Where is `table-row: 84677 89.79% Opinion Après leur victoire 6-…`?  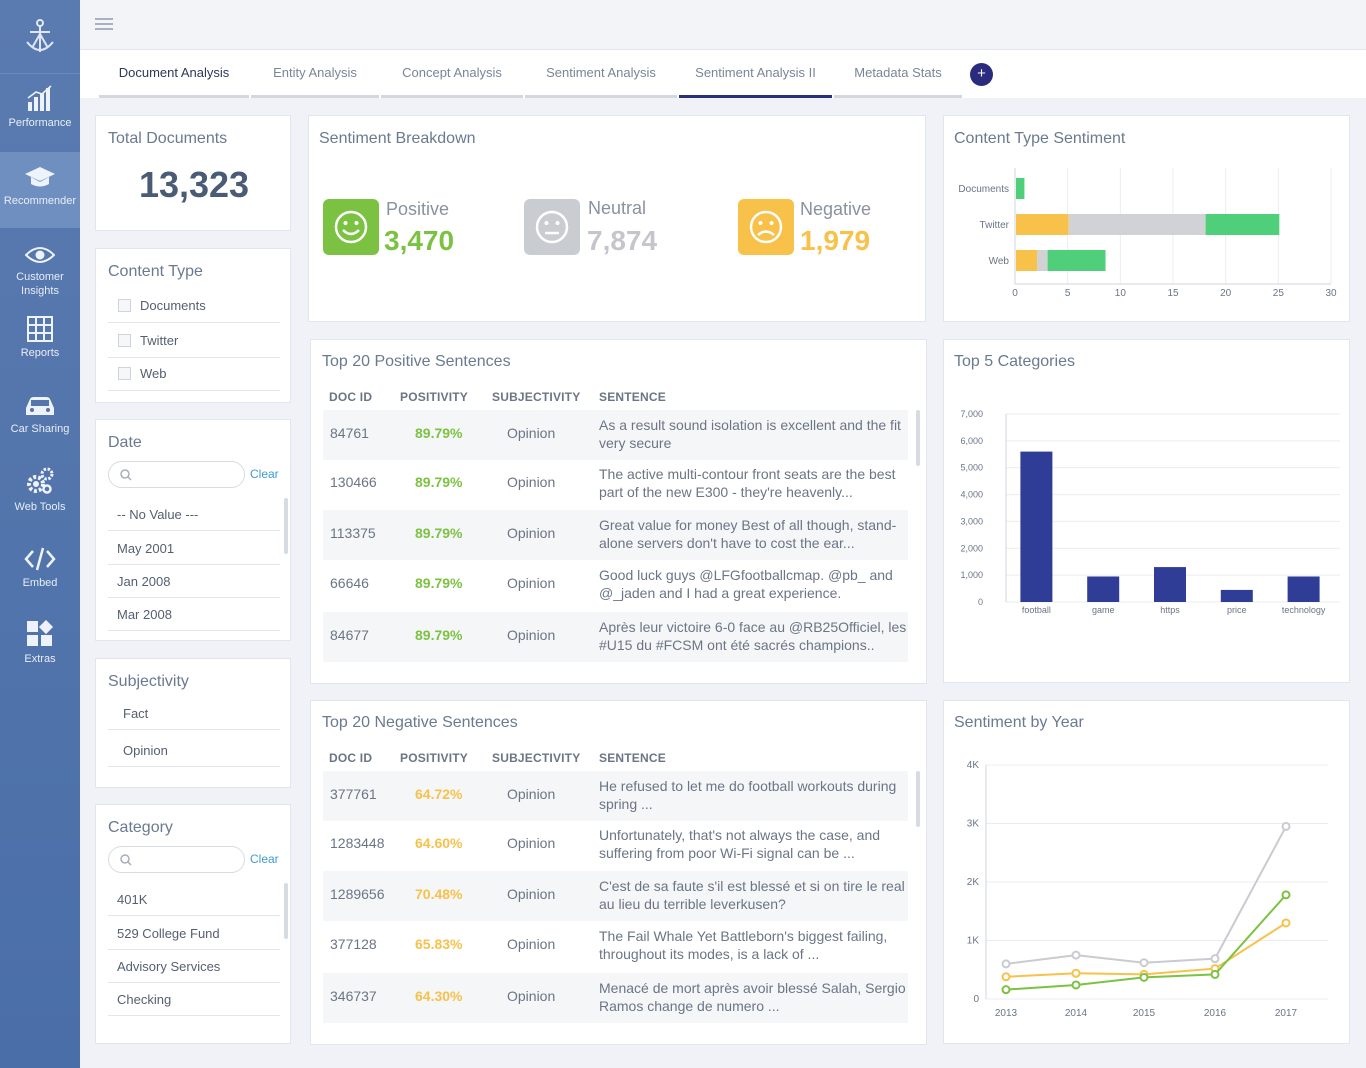 table-row: 84677 89.79% Opinion Après leur victoire 6-… is located at coordinates (615, 637).